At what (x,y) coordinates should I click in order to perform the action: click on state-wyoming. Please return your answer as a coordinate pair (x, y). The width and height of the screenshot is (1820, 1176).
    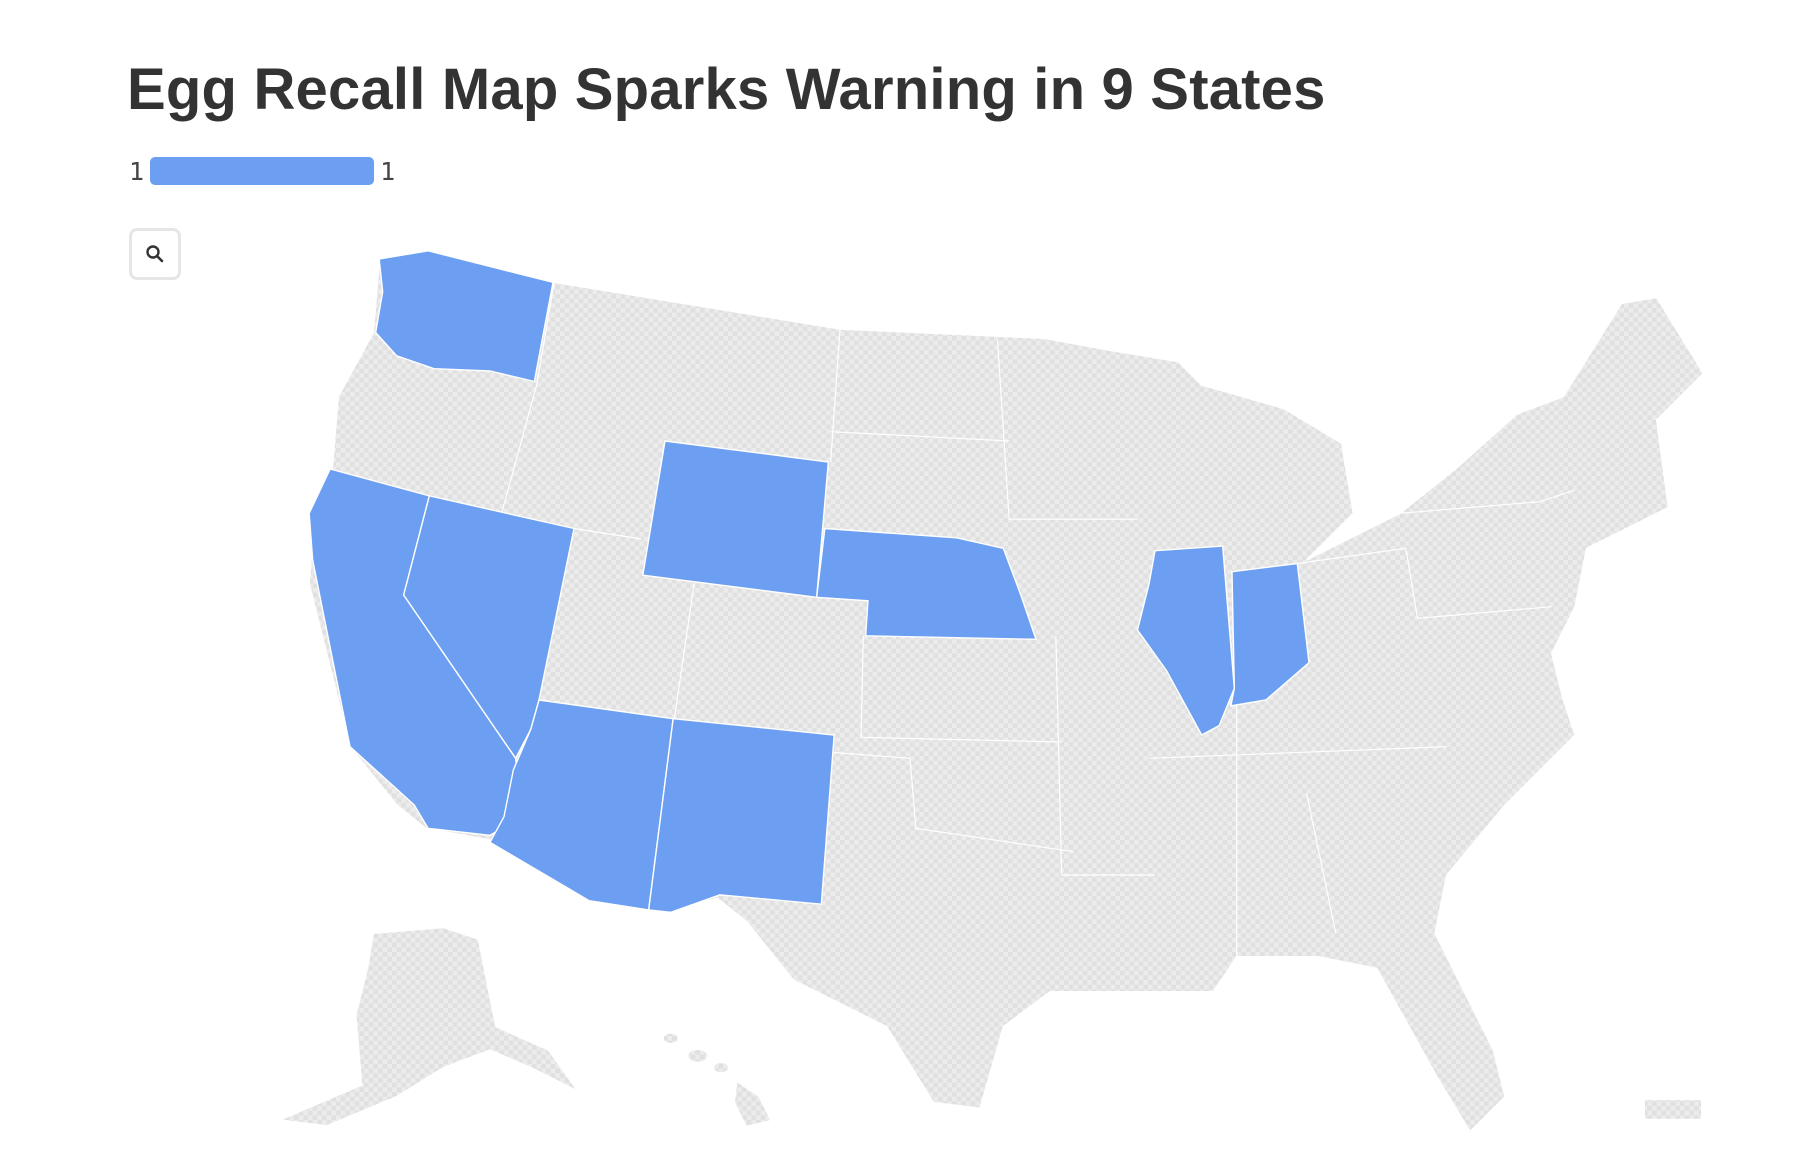
    Looking at the image, I should click on (736, 519).